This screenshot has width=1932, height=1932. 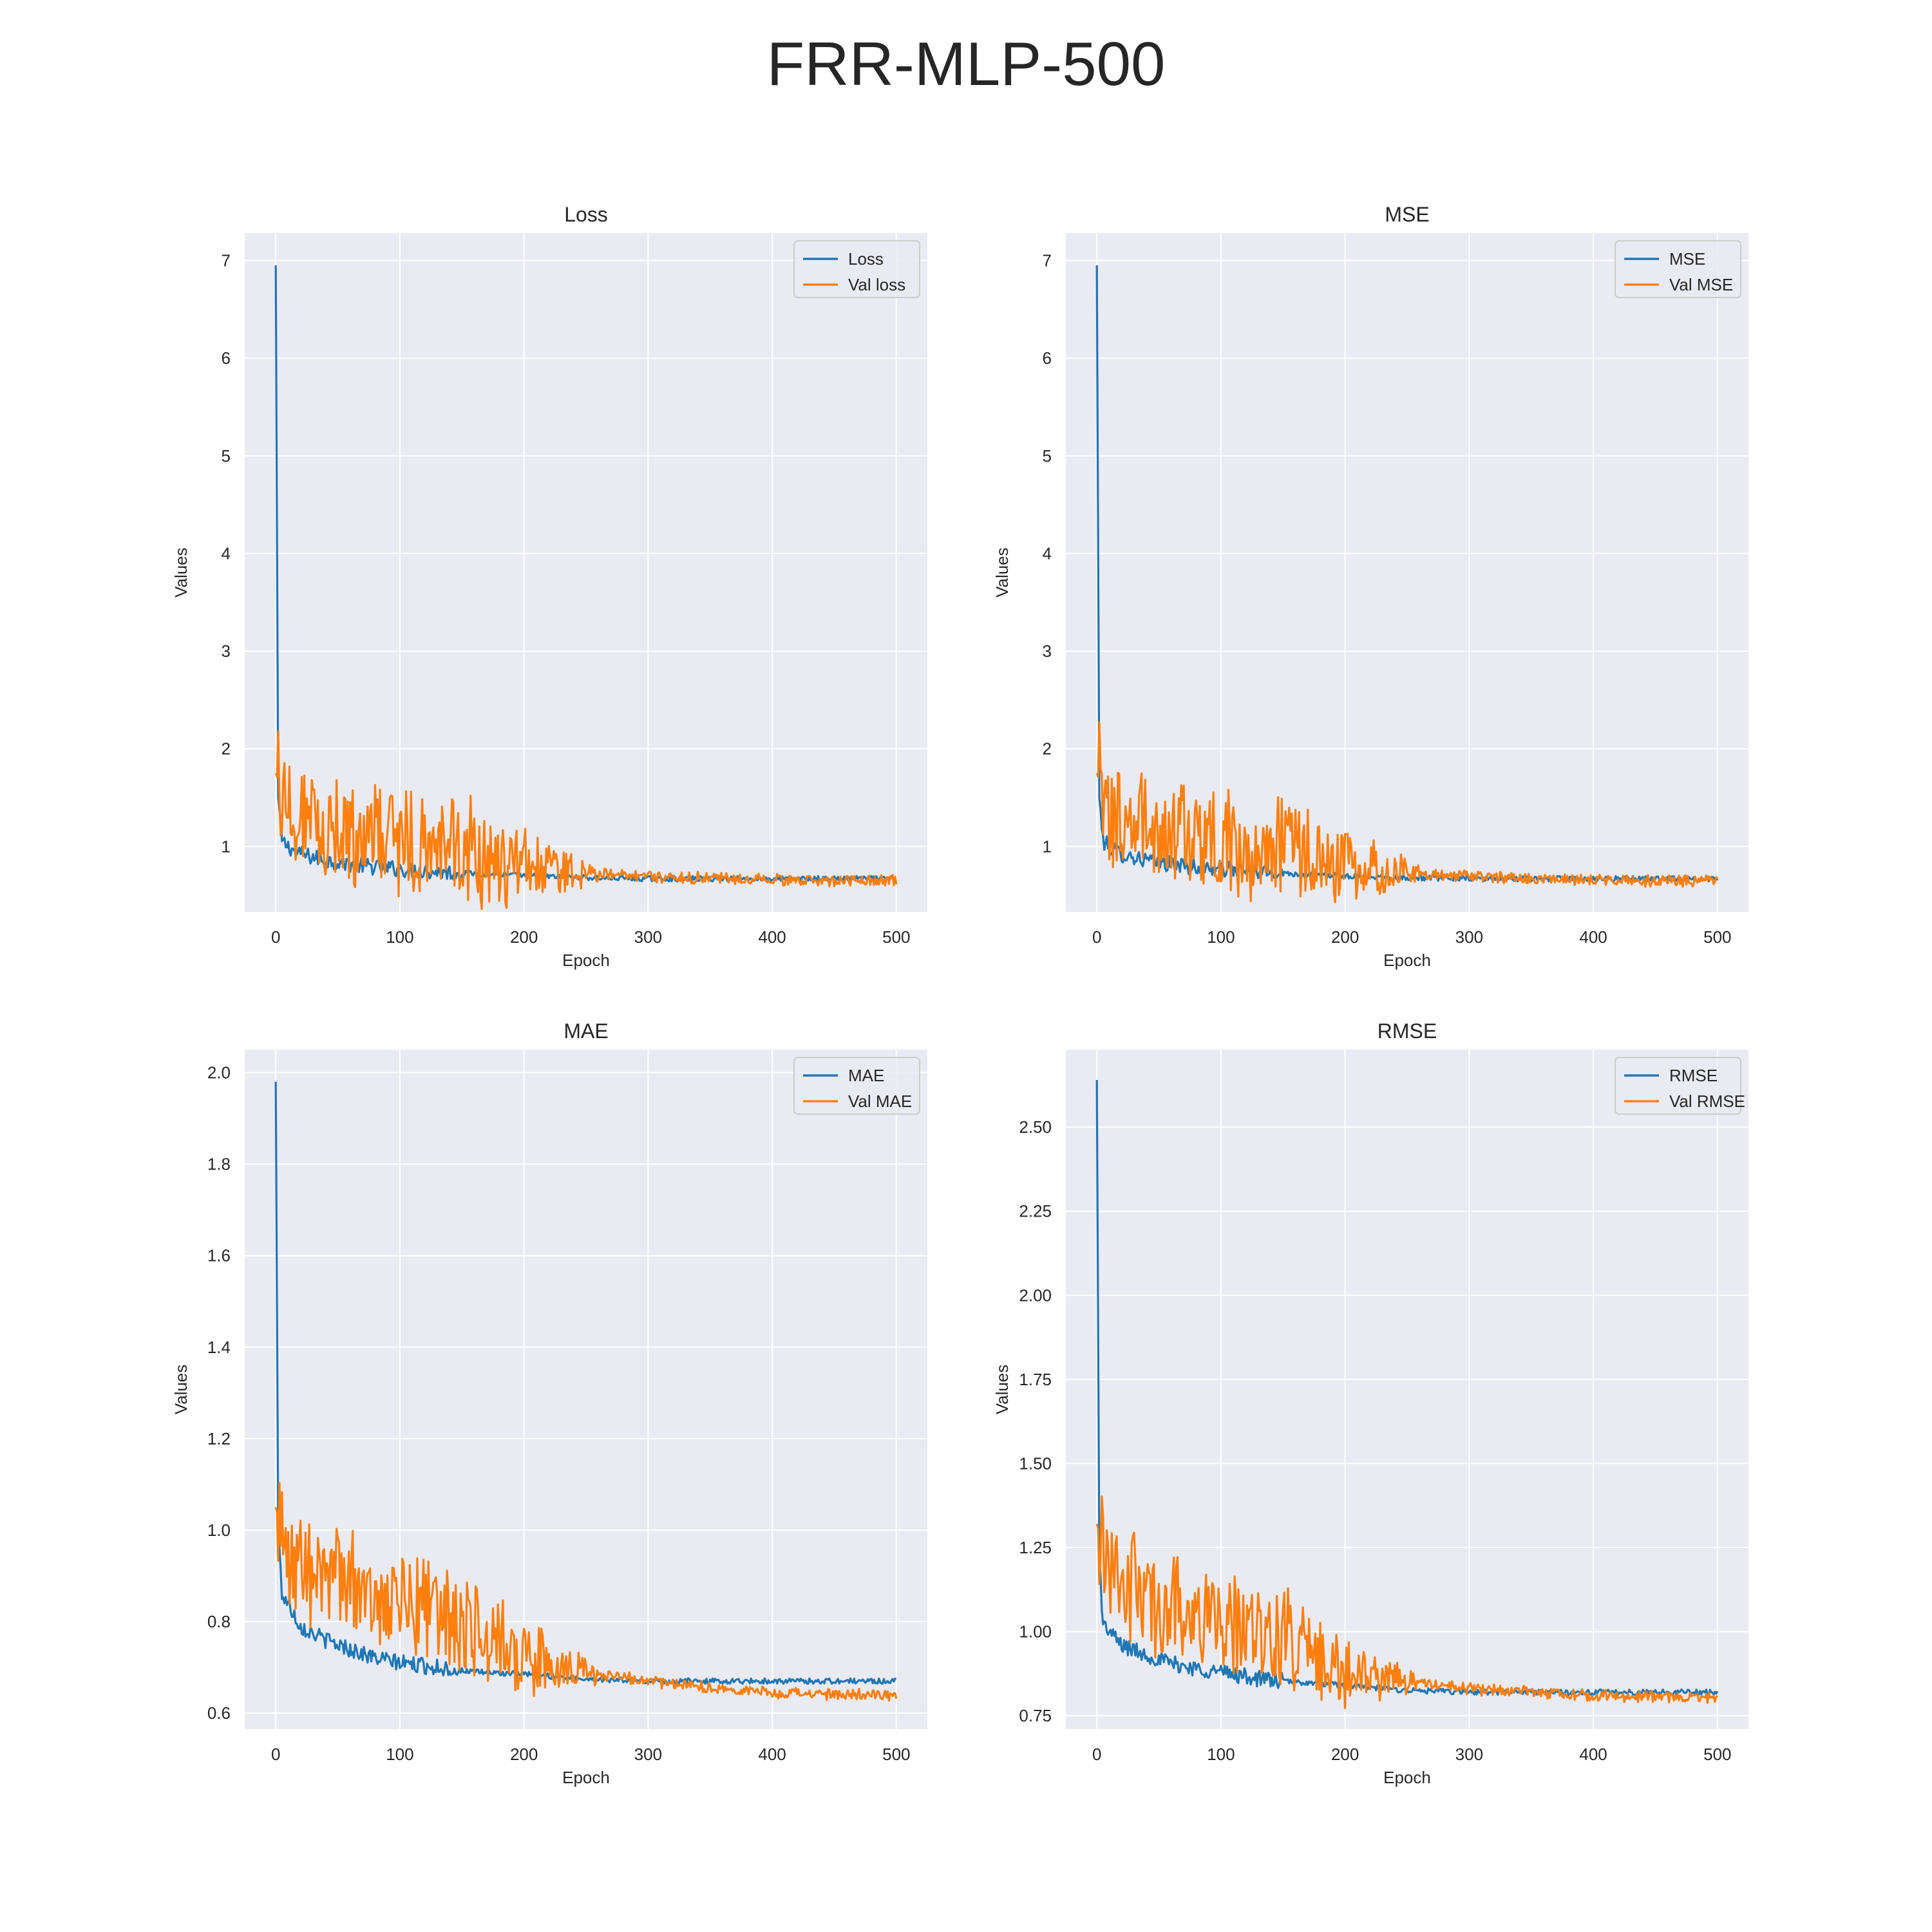 What do you see at coordinates (1407, 1031) in the screenshot?
I see `chart-title: RMSE` at bounding box center [1407, 1031].